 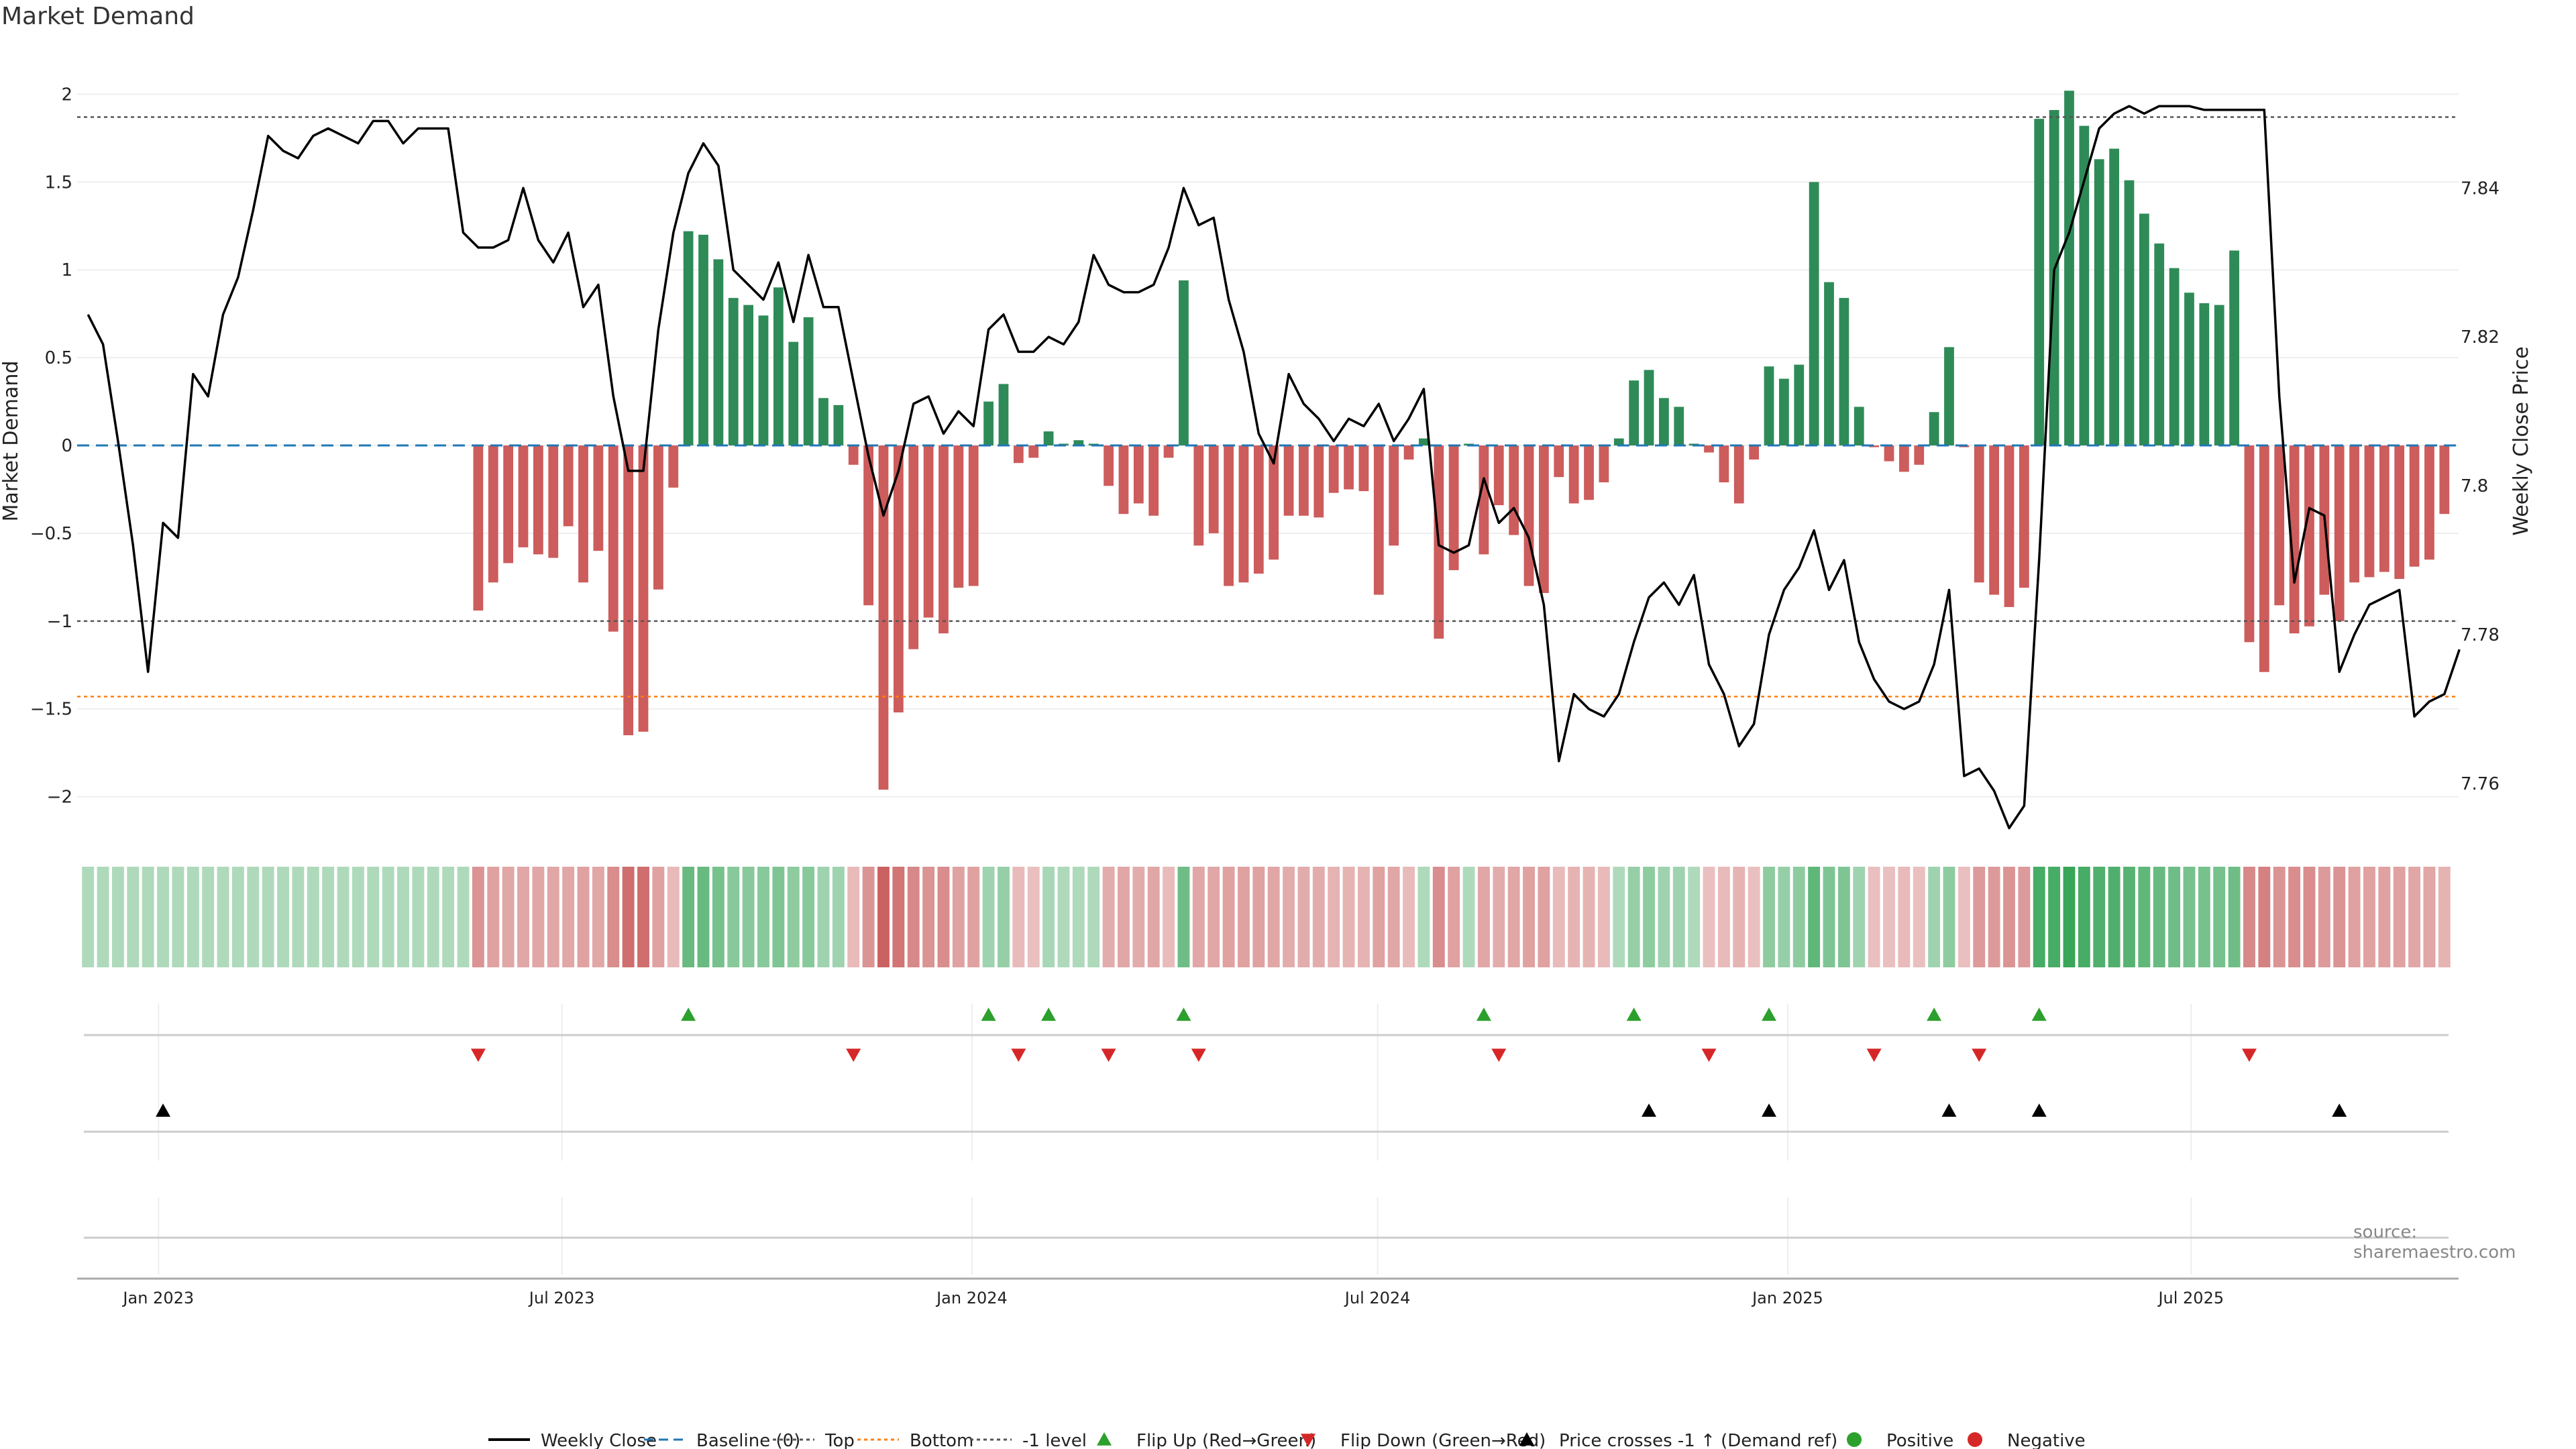 What do you see at coordinates (2474, 486) in the screenshot?
I see `y2-tick-label: 7.8` at bounding box center [2474, 486].